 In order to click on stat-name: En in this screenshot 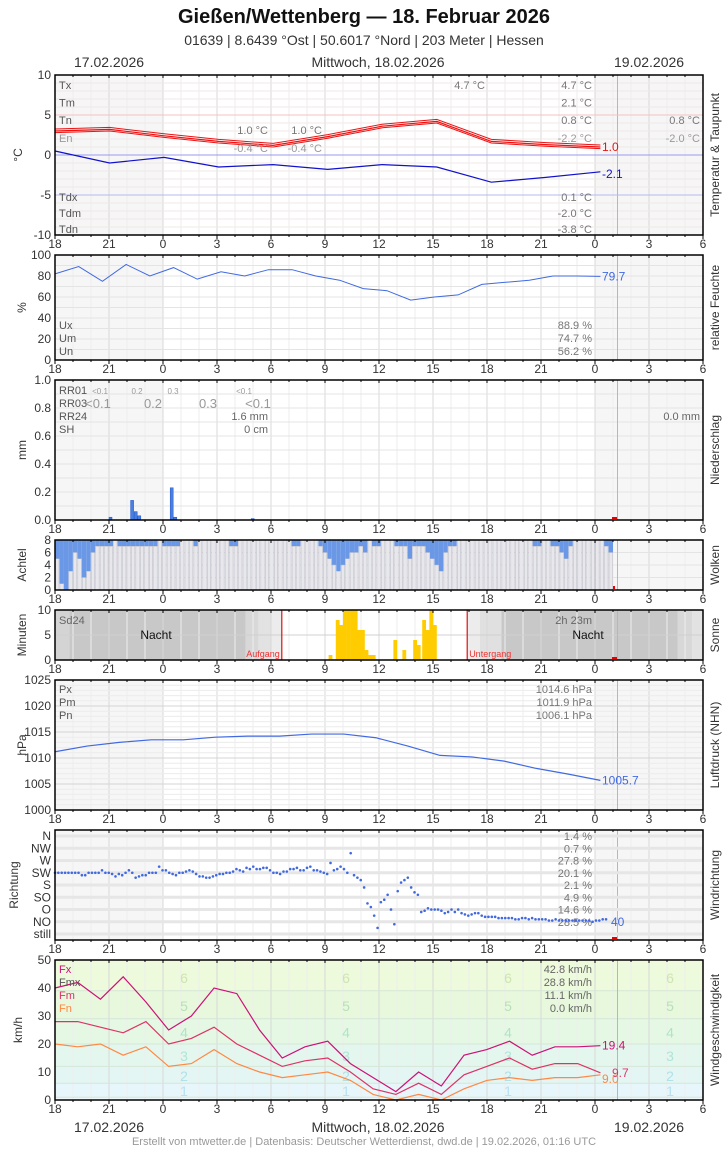, I will do `click(65, 139)`.